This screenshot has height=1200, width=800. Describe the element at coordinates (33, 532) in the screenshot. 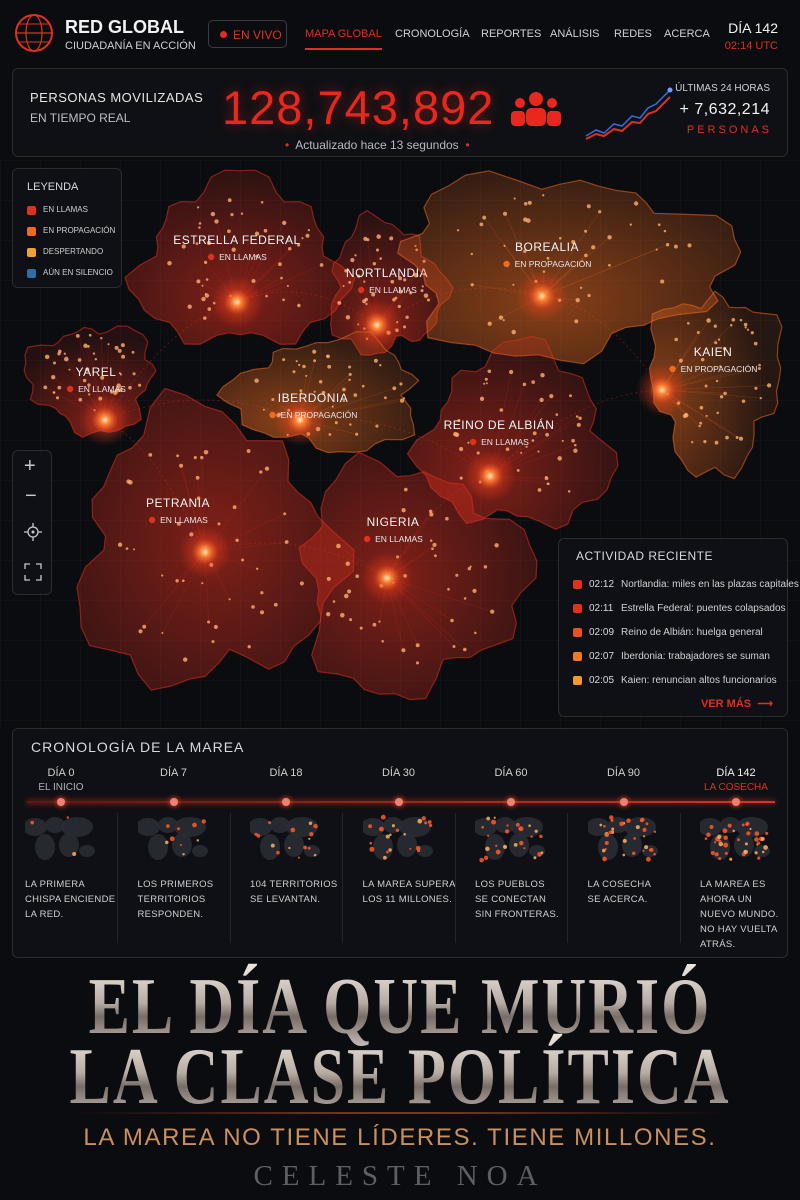

I see `locate-button` at that location.